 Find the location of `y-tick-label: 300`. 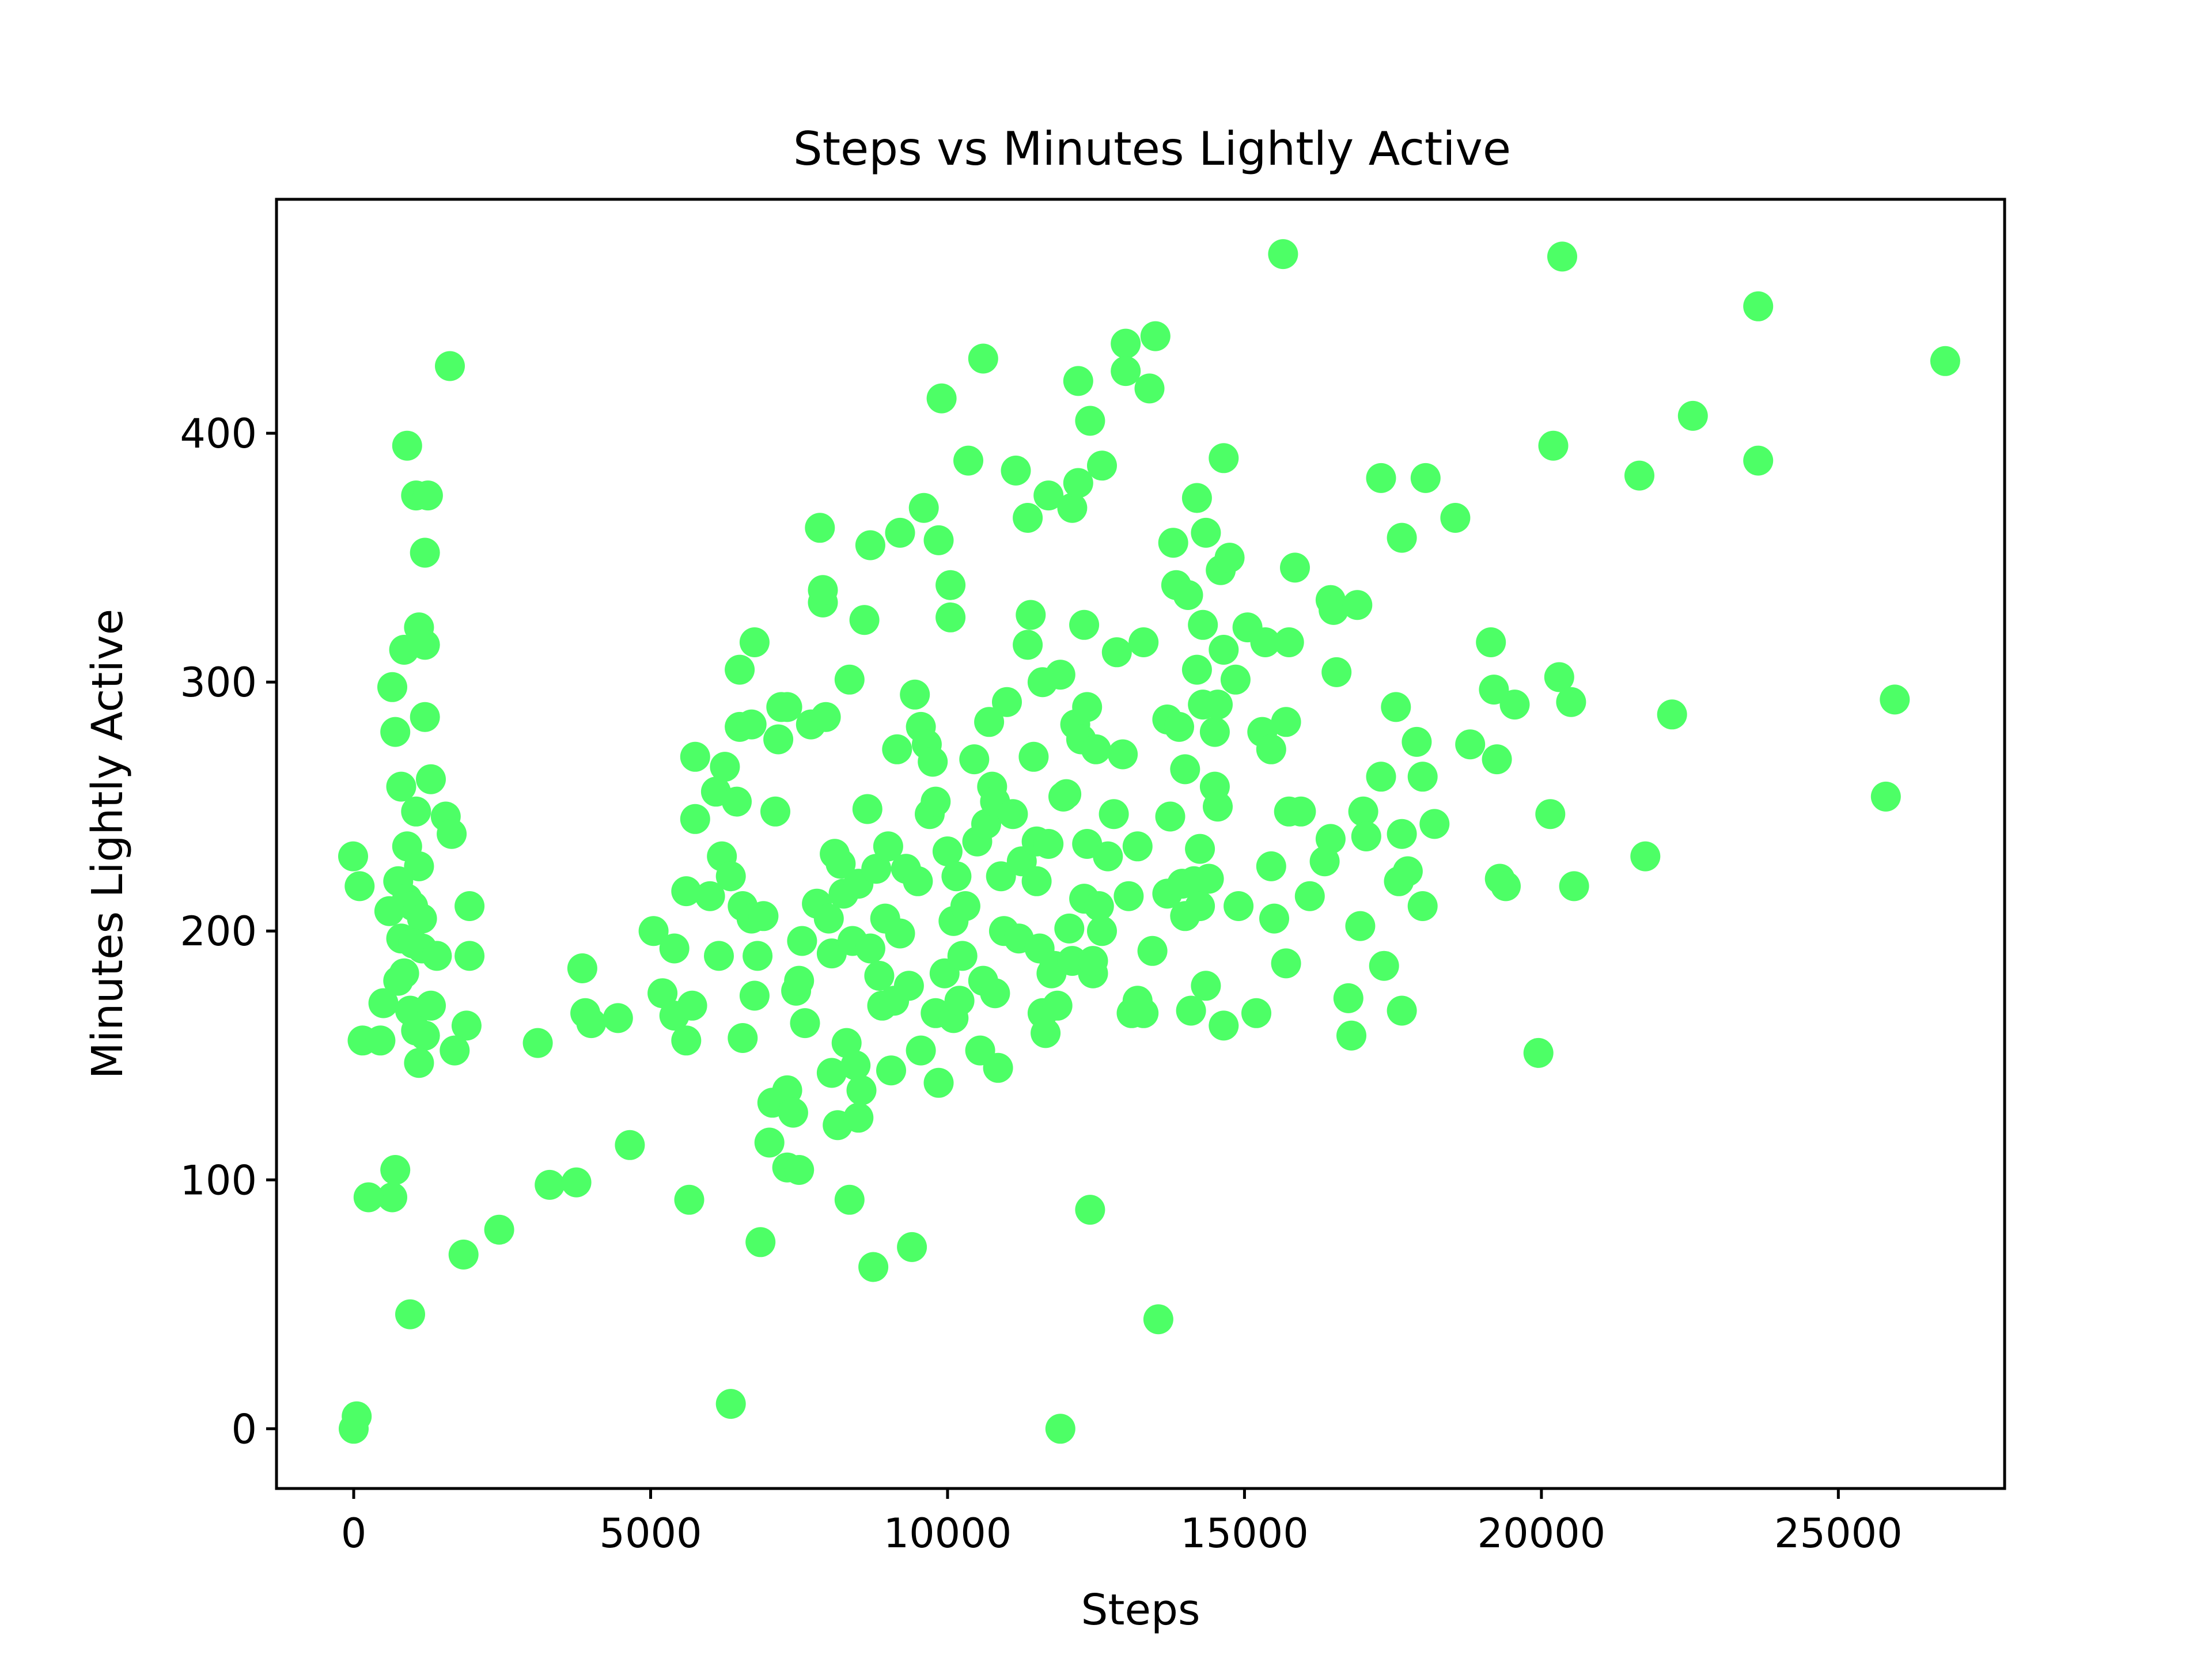

y-tick-label: 300 is located at coordinates (218, 682).